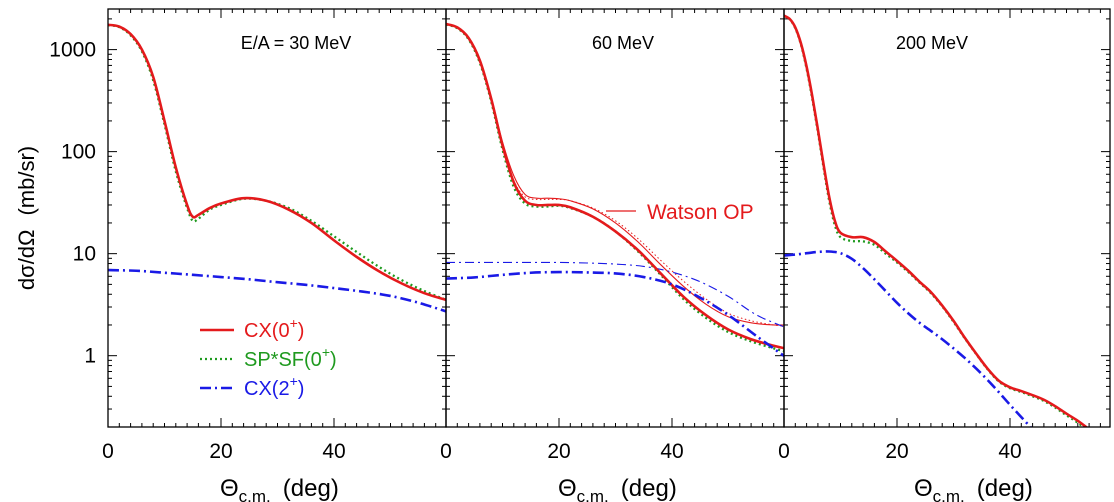  I want to click on legend-label: SP*SF(0+), so click(290, 357).